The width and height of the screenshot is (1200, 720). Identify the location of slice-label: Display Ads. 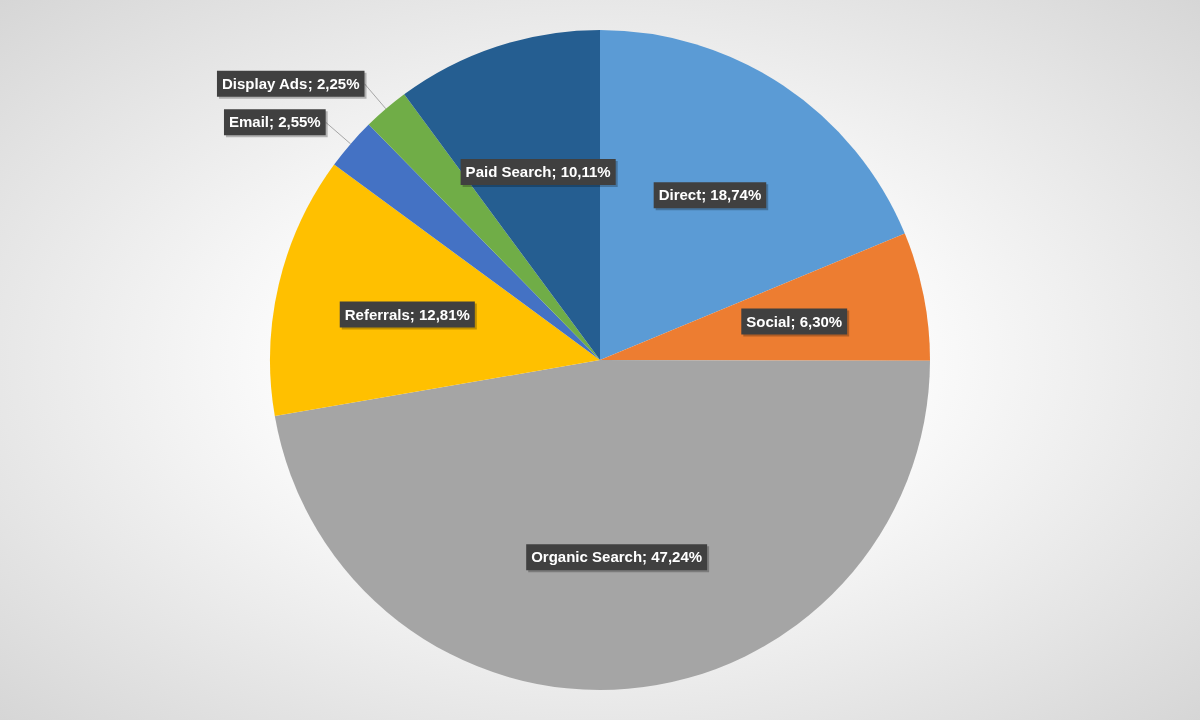
(264, 83).